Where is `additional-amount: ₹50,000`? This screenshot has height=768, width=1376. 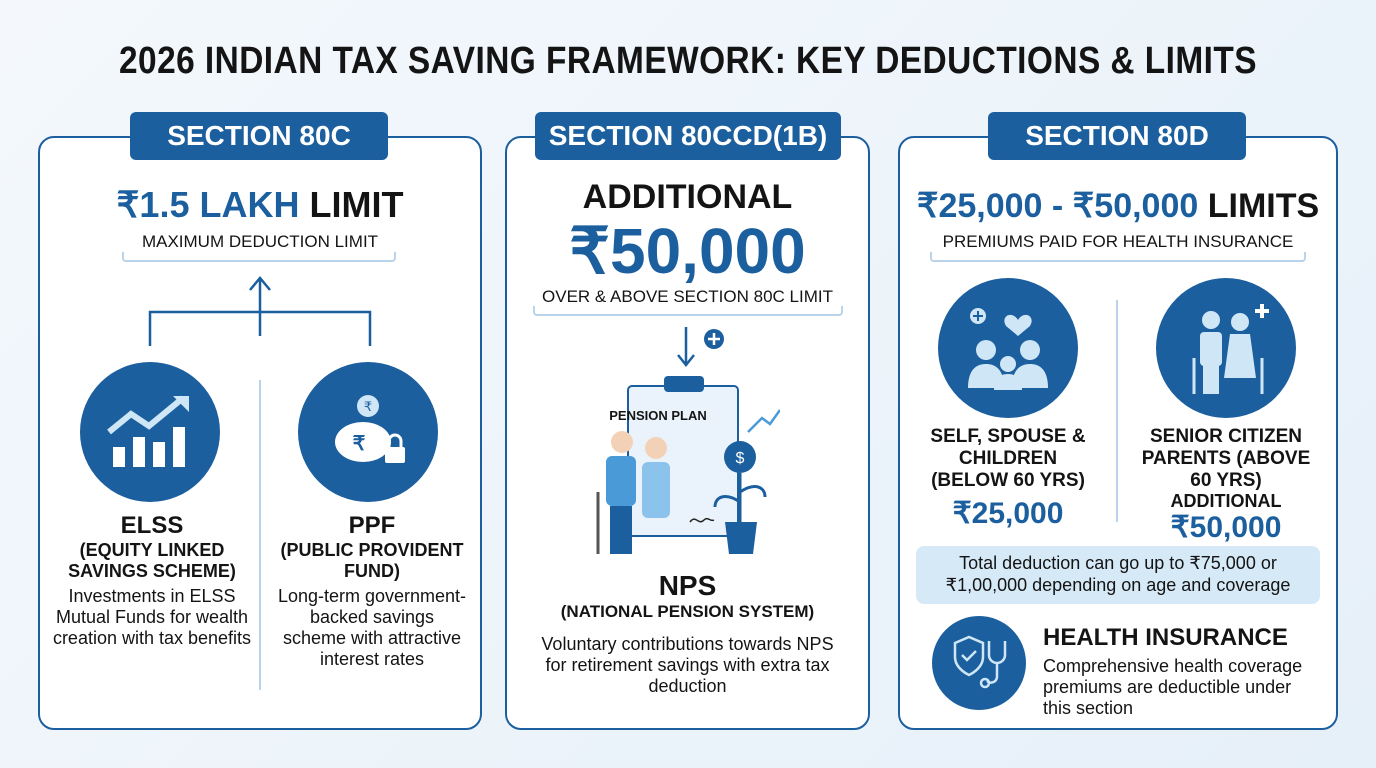 additional-amount: ₹50,000 is located at coordinates (687, 251).